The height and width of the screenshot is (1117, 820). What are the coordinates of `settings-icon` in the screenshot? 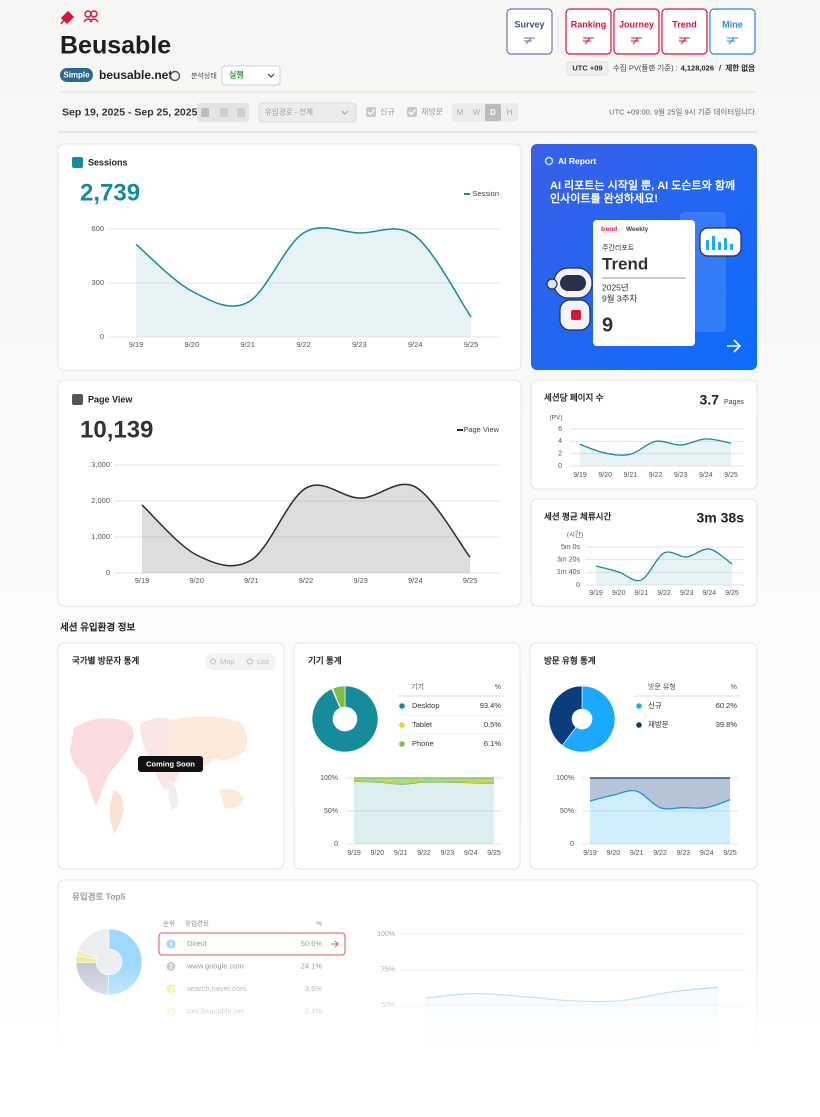 It's located at (175, 76).